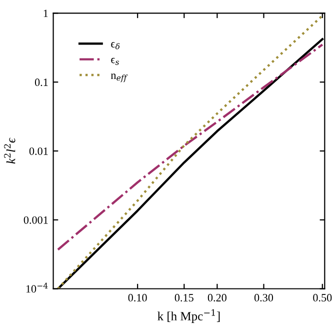  I want to click on x-axis-title: k [h Mpc$^{−1}$], so click(189, 316).